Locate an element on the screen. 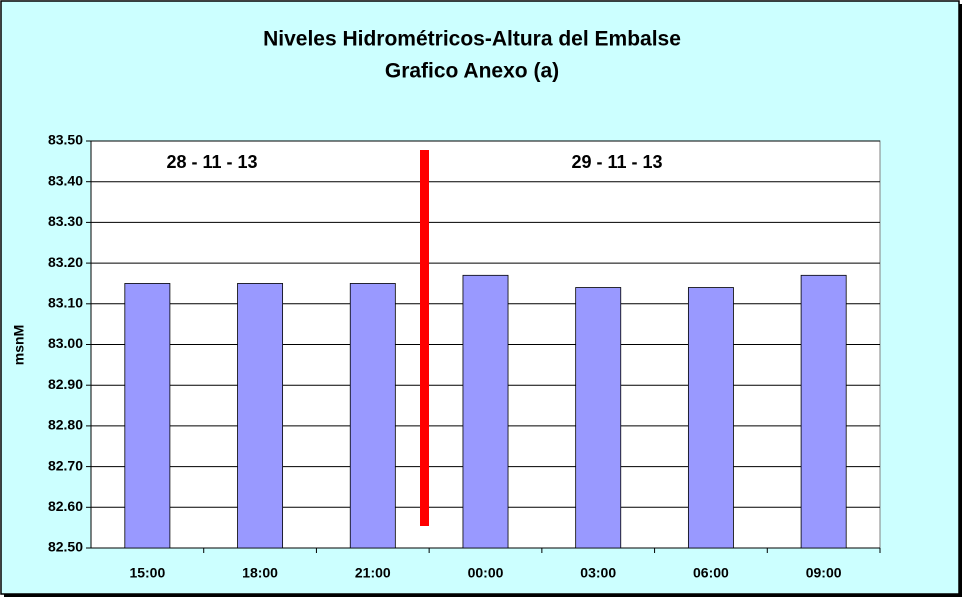  annotation: 28 - 11 - 13 is located at coordinates (211, 162).